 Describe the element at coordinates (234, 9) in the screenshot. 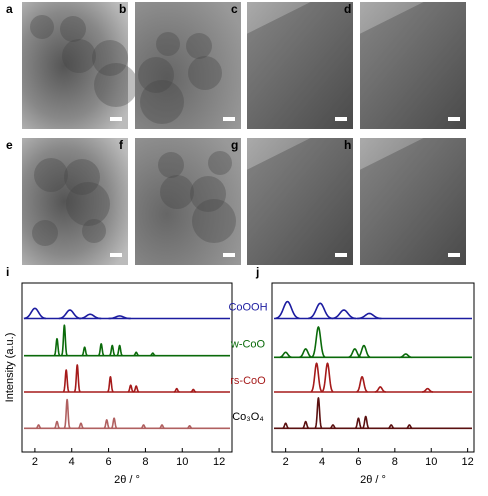

I see `panel-letter: c` at that location.